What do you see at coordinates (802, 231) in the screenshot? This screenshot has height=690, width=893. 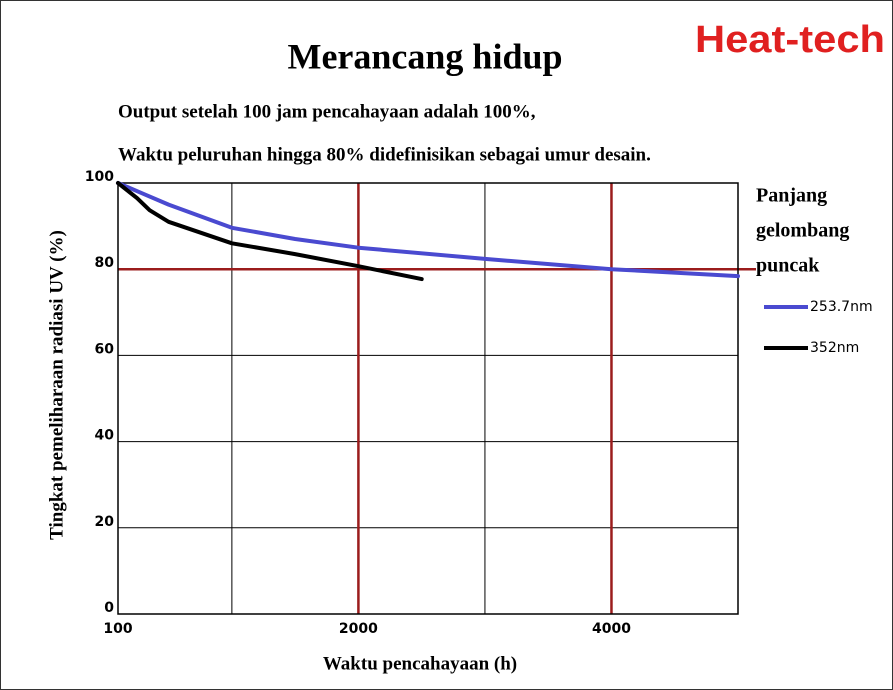 I see `legend-title: gelombang` at bounding box center [802, 231].